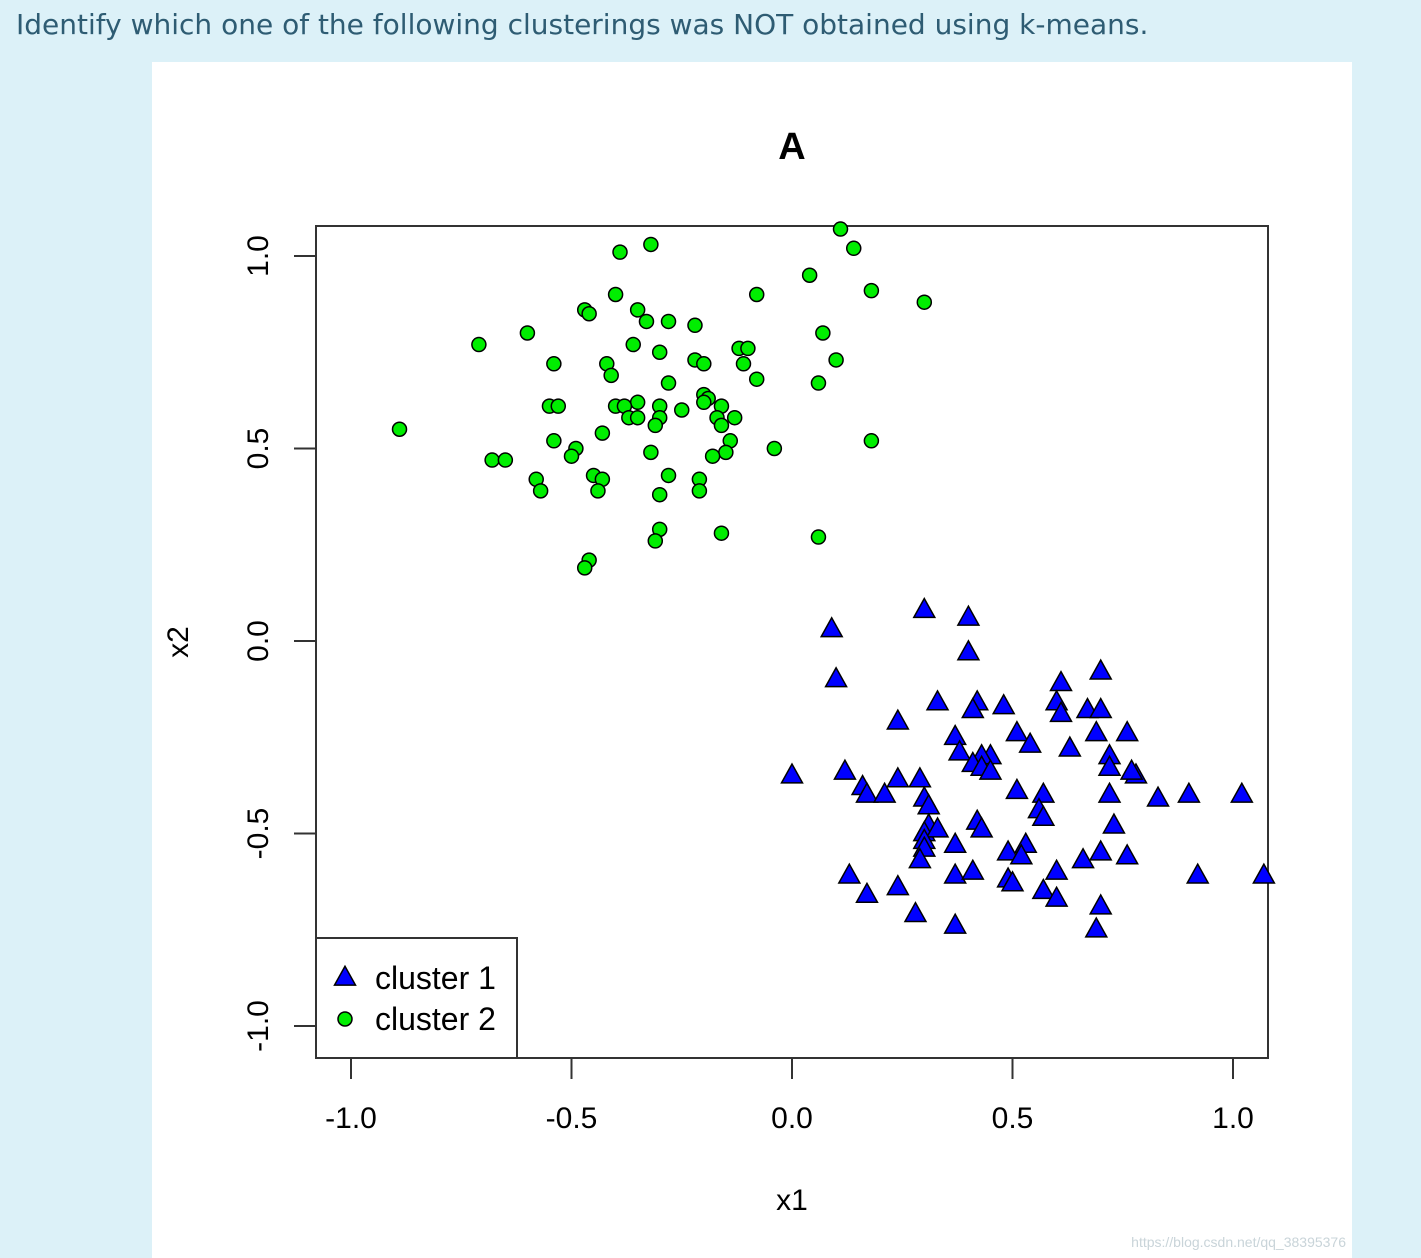 The width and height of the screenshot is (1421, 1258). What do you see at coordinates (258, 1026) in the screenshot?
I see `y-tick-label: -1.0` at bounding box center [258, 1026].